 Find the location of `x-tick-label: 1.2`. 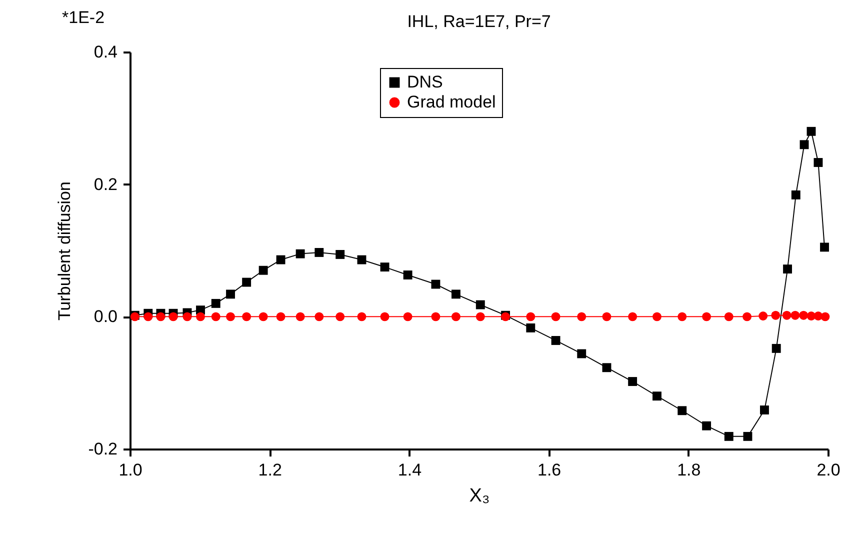

x-tick-label: 1.2 is located at coordinates (270, 470).